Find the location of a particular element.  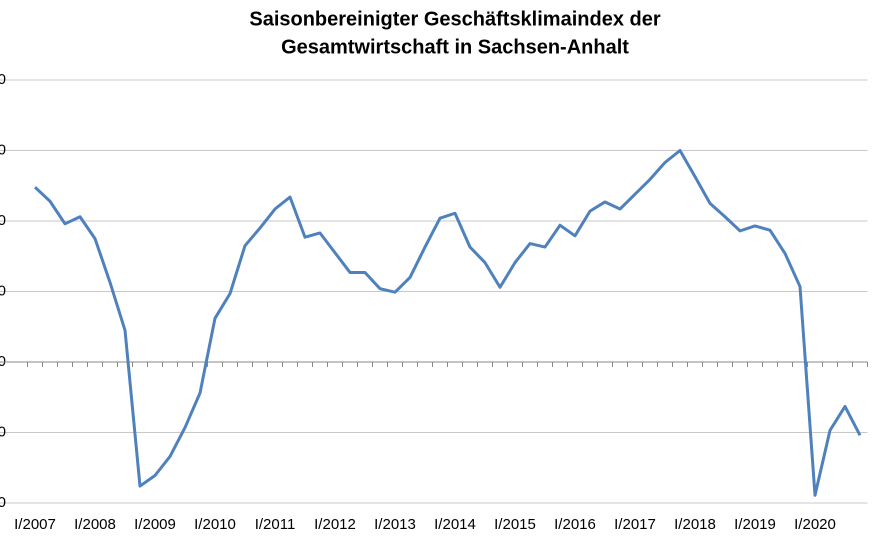

y-tick-label: 20 is located at coordinates (3, 220).